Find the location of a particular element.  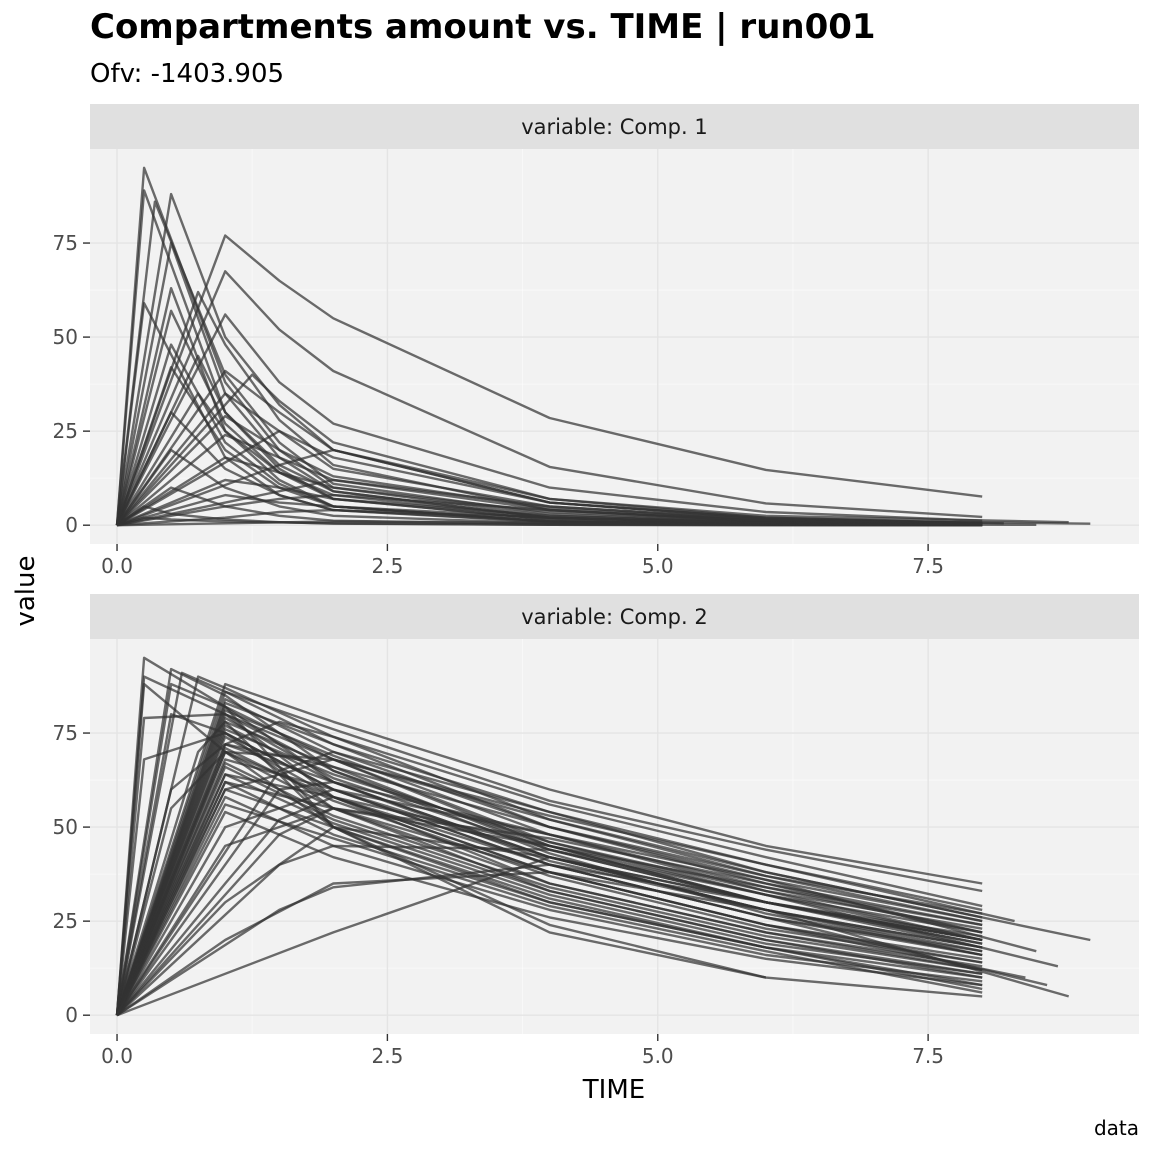

chart-title: Compartments amount vs. TIME | run001 is located at coordinates (483, 27).